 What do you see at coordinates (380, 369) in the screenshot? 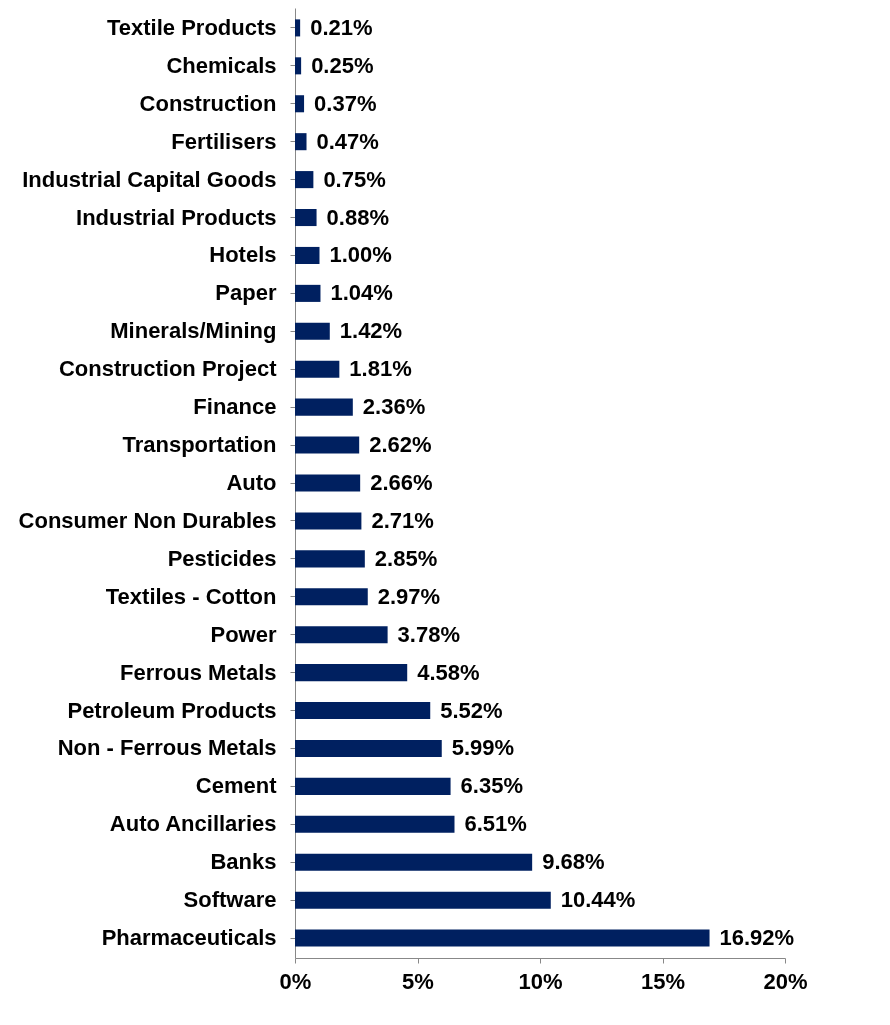
I see `data-label: 1.81%` at bounding box center [380, 369].